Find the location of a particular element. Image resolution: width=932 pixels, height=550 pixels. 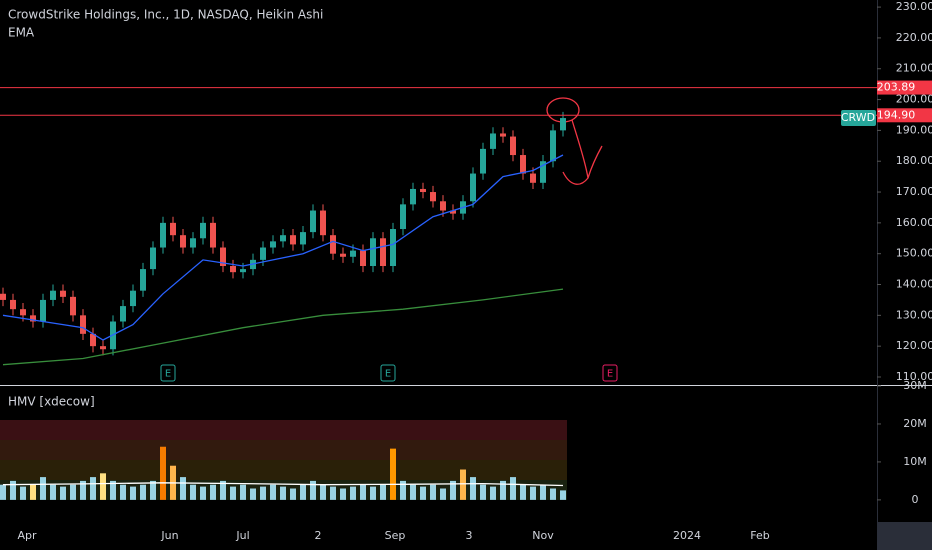

y-tick-label: 110.00 is located at coordinates (914, 376).